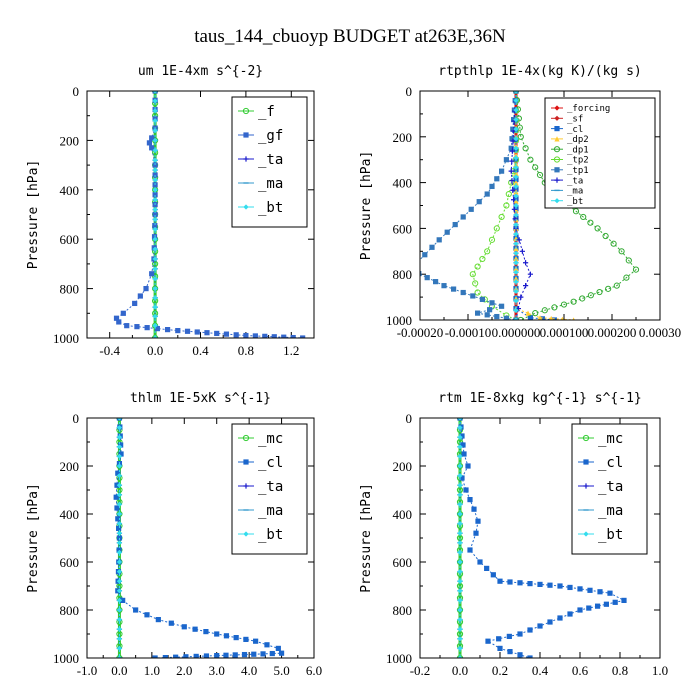 The width and height of the screenshot is (700, 700). Describe the element at coordinates (580, 670) in the screenshot. I see `x-tick-label: 0.6` at that location.